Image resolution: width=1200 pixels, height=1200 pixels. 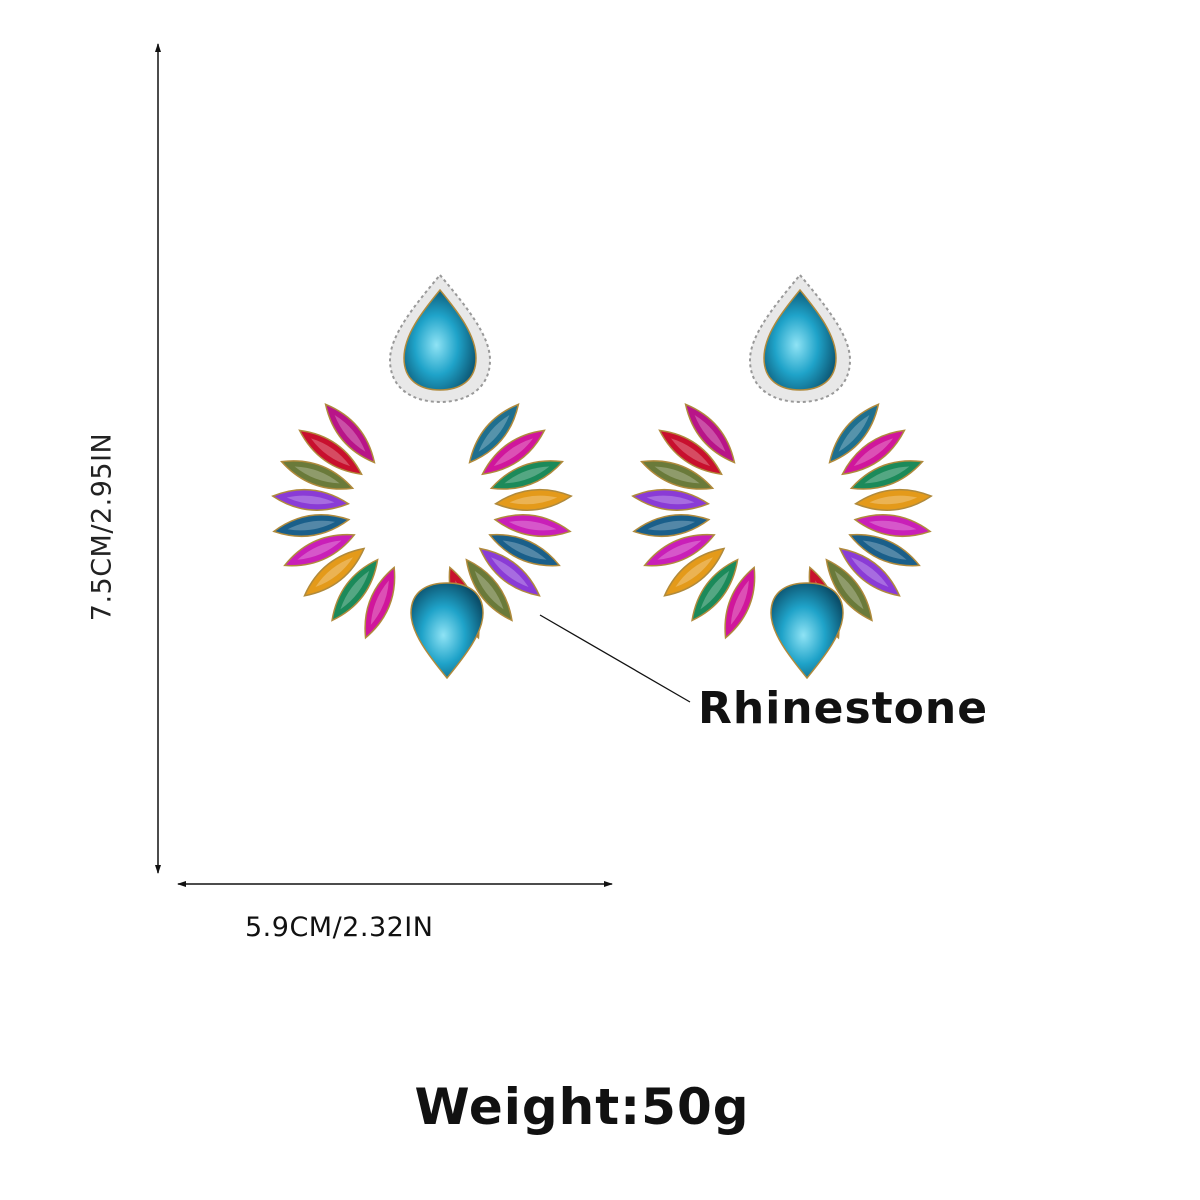 I want to click on earring-left, so click(x=422, y=476).